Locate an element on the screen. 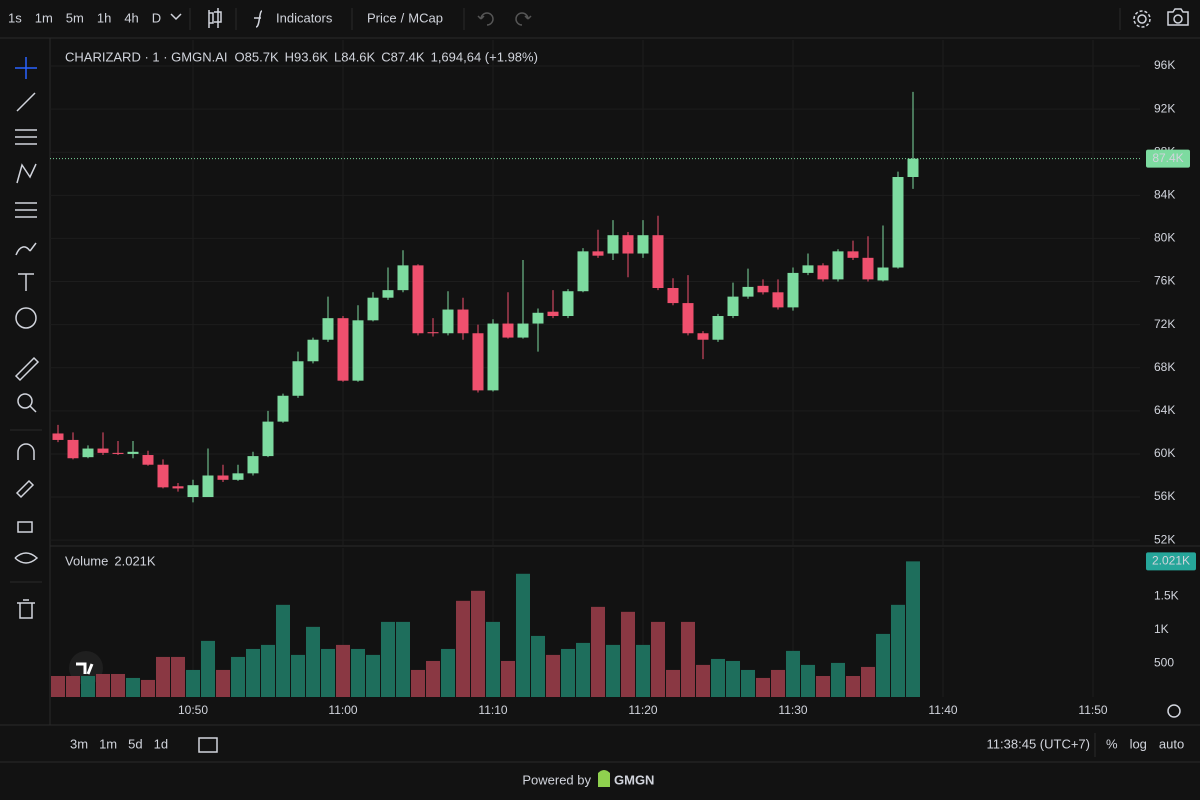  lock-drawing-tool is located at coordinates (25, 489).